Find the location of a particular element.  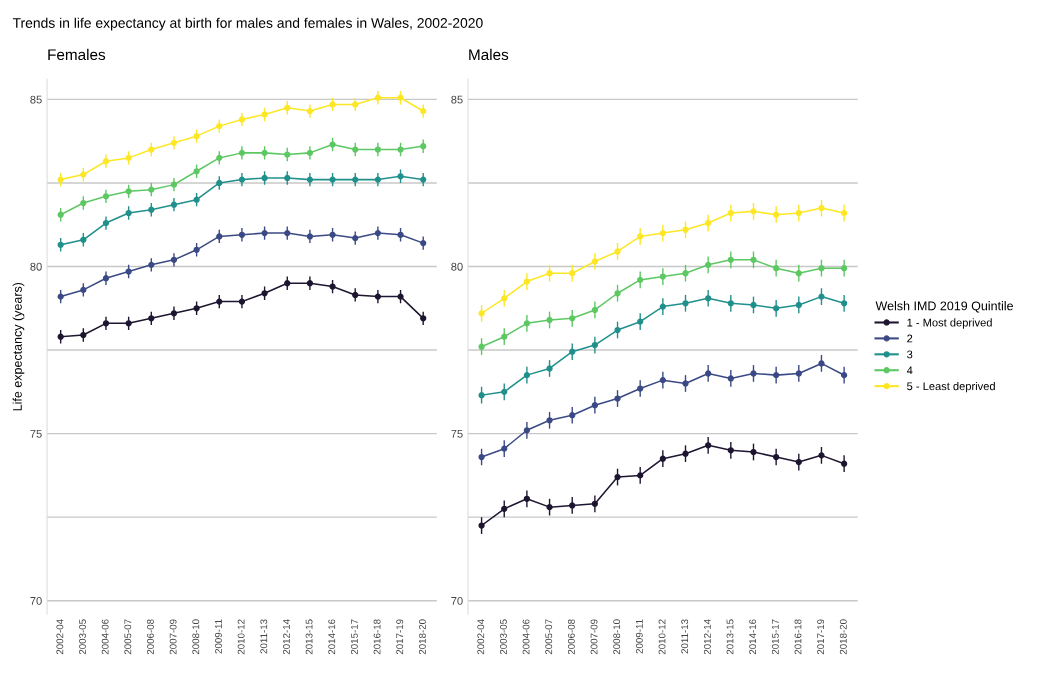

chart-title: Females is located at coordinates (77, 54).